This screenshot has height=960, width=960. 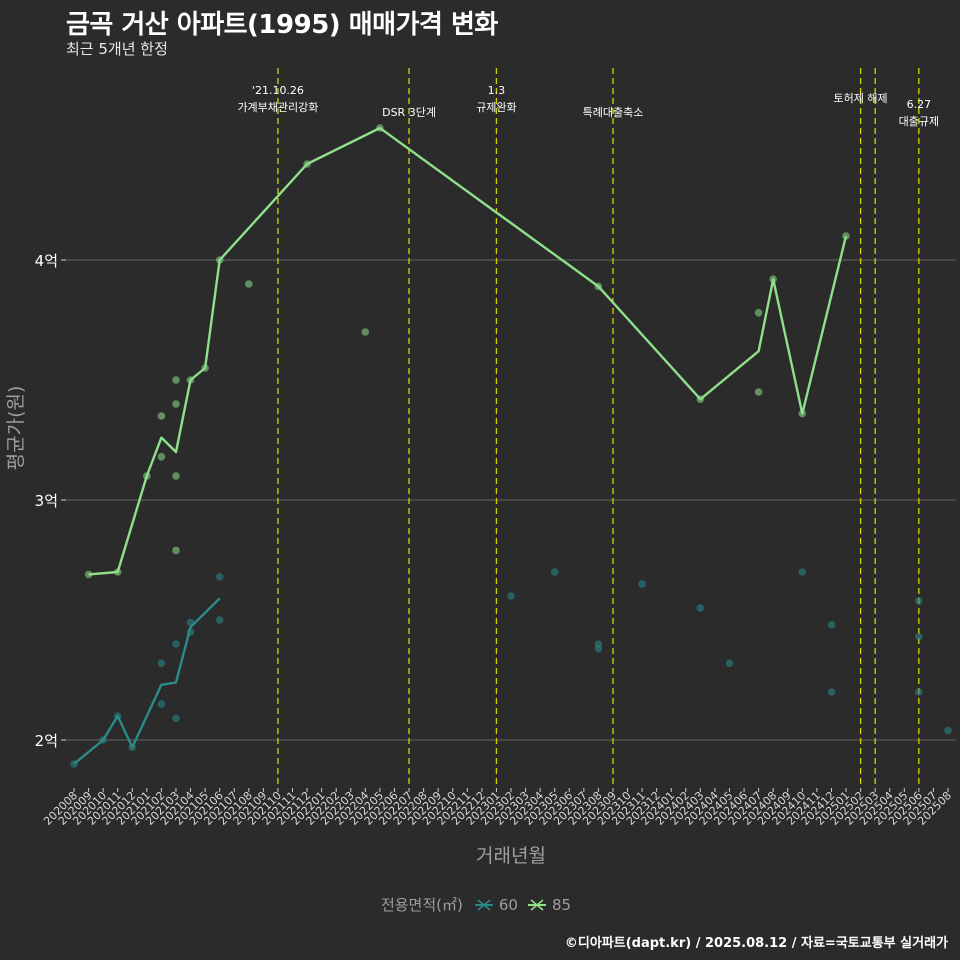 I want to click on y-axis-title: 평균가(원), so click(x=16, y=428).